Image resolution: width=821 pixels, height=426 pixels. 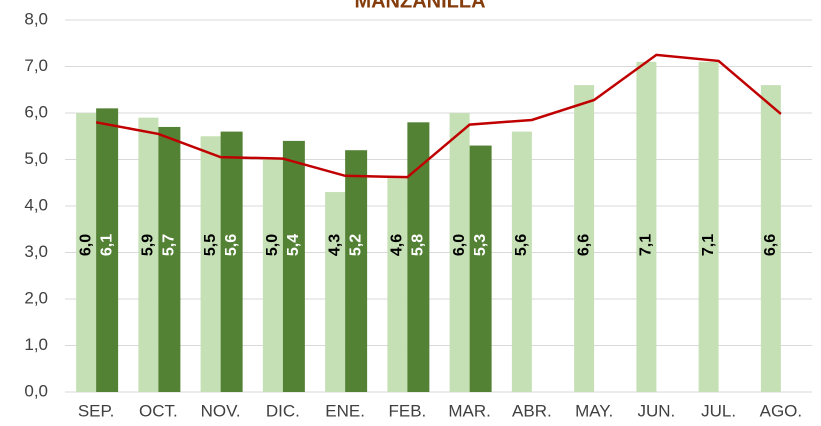 What do you see at coordinates (36, 297) in the screenshot?
I see `y-tick-label: 2,0` at bounding box center [36, 297].